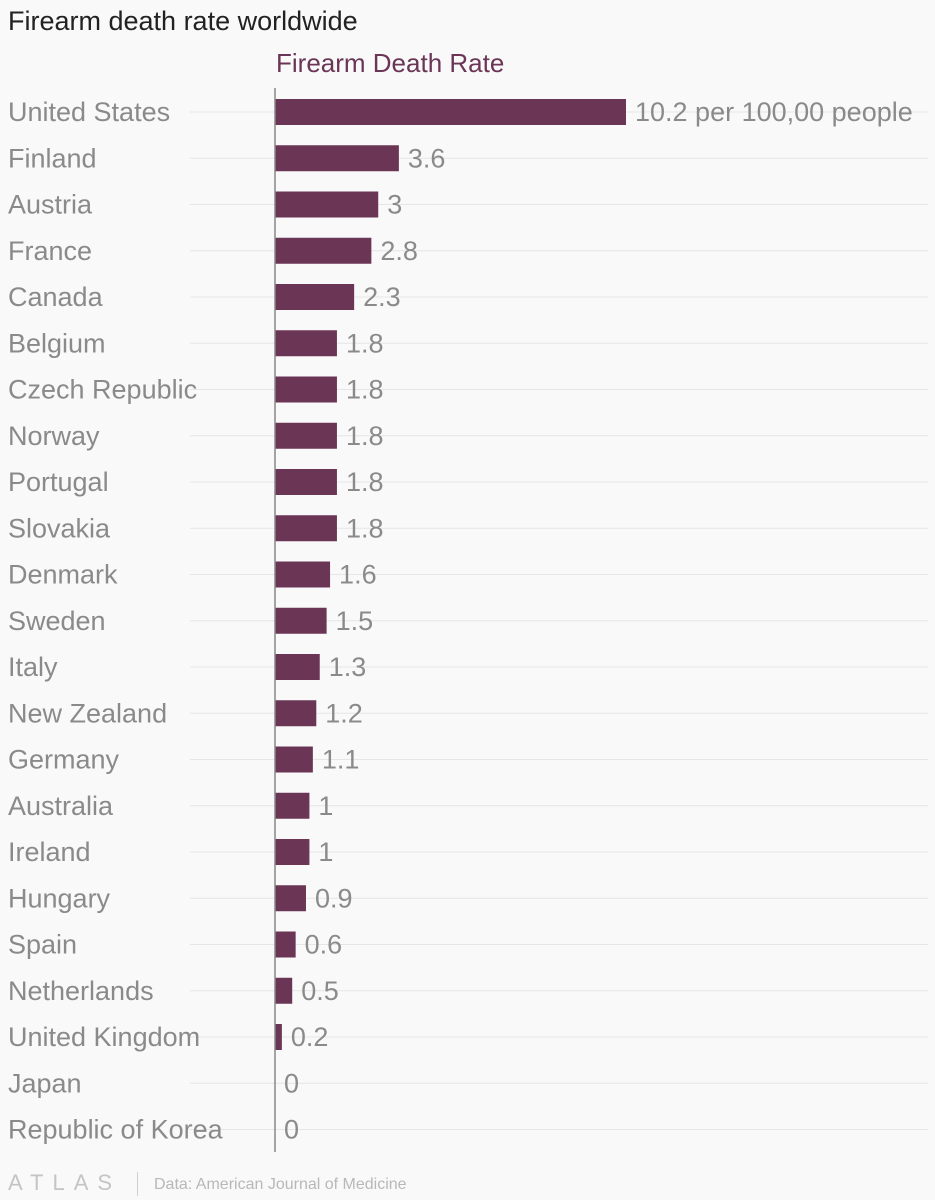 This screenshot has width=935, height=1200. I want to click on category-label: Slovakia, so click(59, 528).